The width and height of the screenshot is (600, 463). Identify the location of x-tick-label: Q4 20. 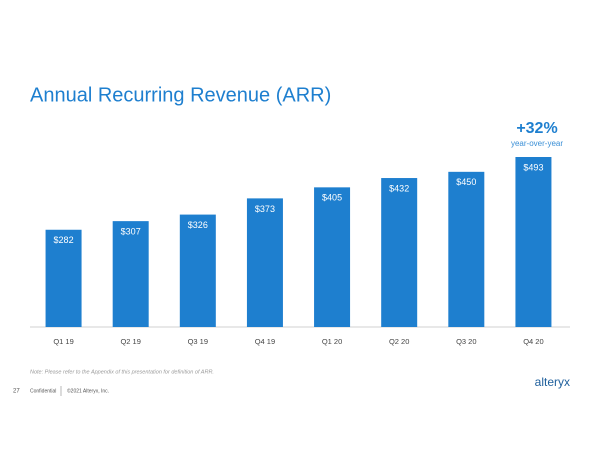
(533, 341).